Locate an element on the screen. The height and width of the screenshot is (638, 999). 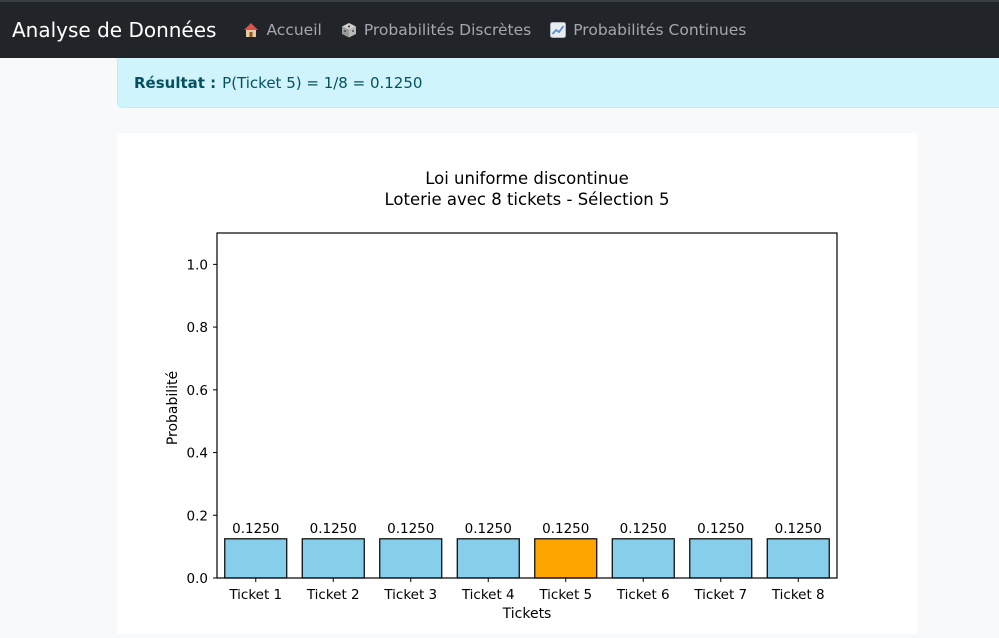
x-tick-label: Ticket 8 is located at coordinates (798, 595).